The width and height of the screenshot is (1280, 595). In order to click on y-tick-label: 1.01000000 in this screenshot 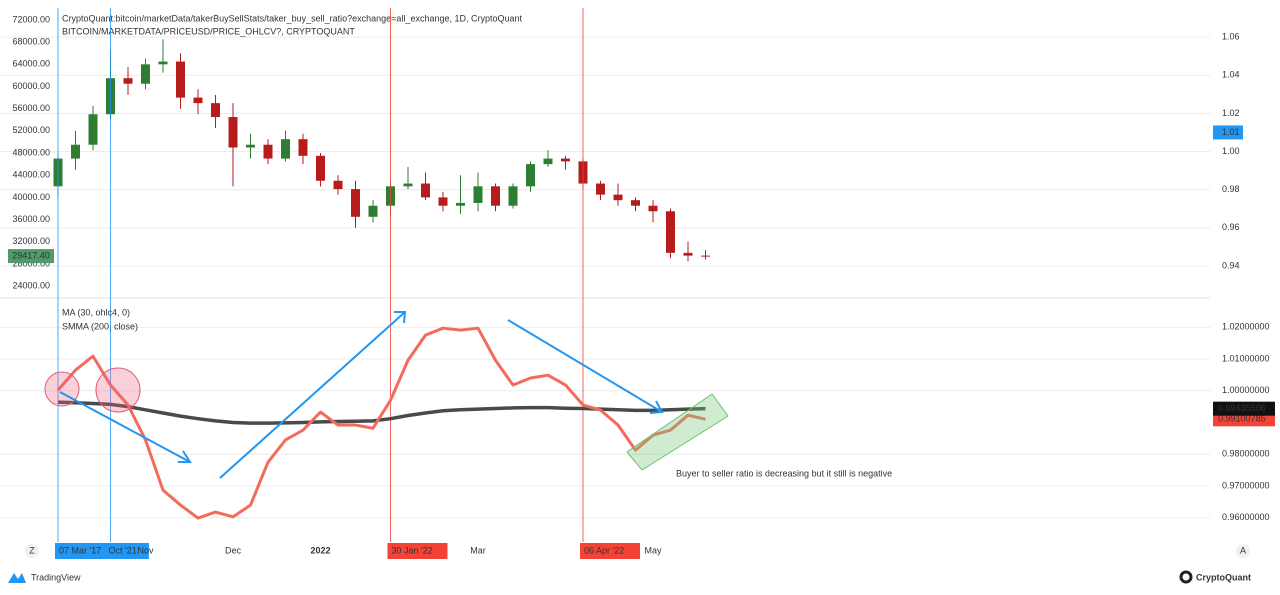, I will do `click(1246, 358)`.